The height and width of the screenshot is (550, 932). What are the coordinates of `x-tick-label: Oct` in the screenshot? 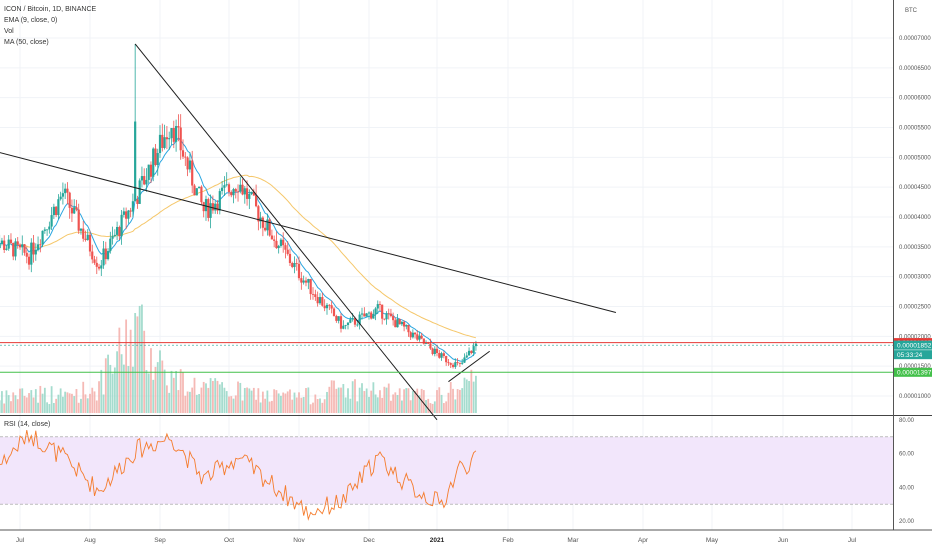 It's located at (229, 540).